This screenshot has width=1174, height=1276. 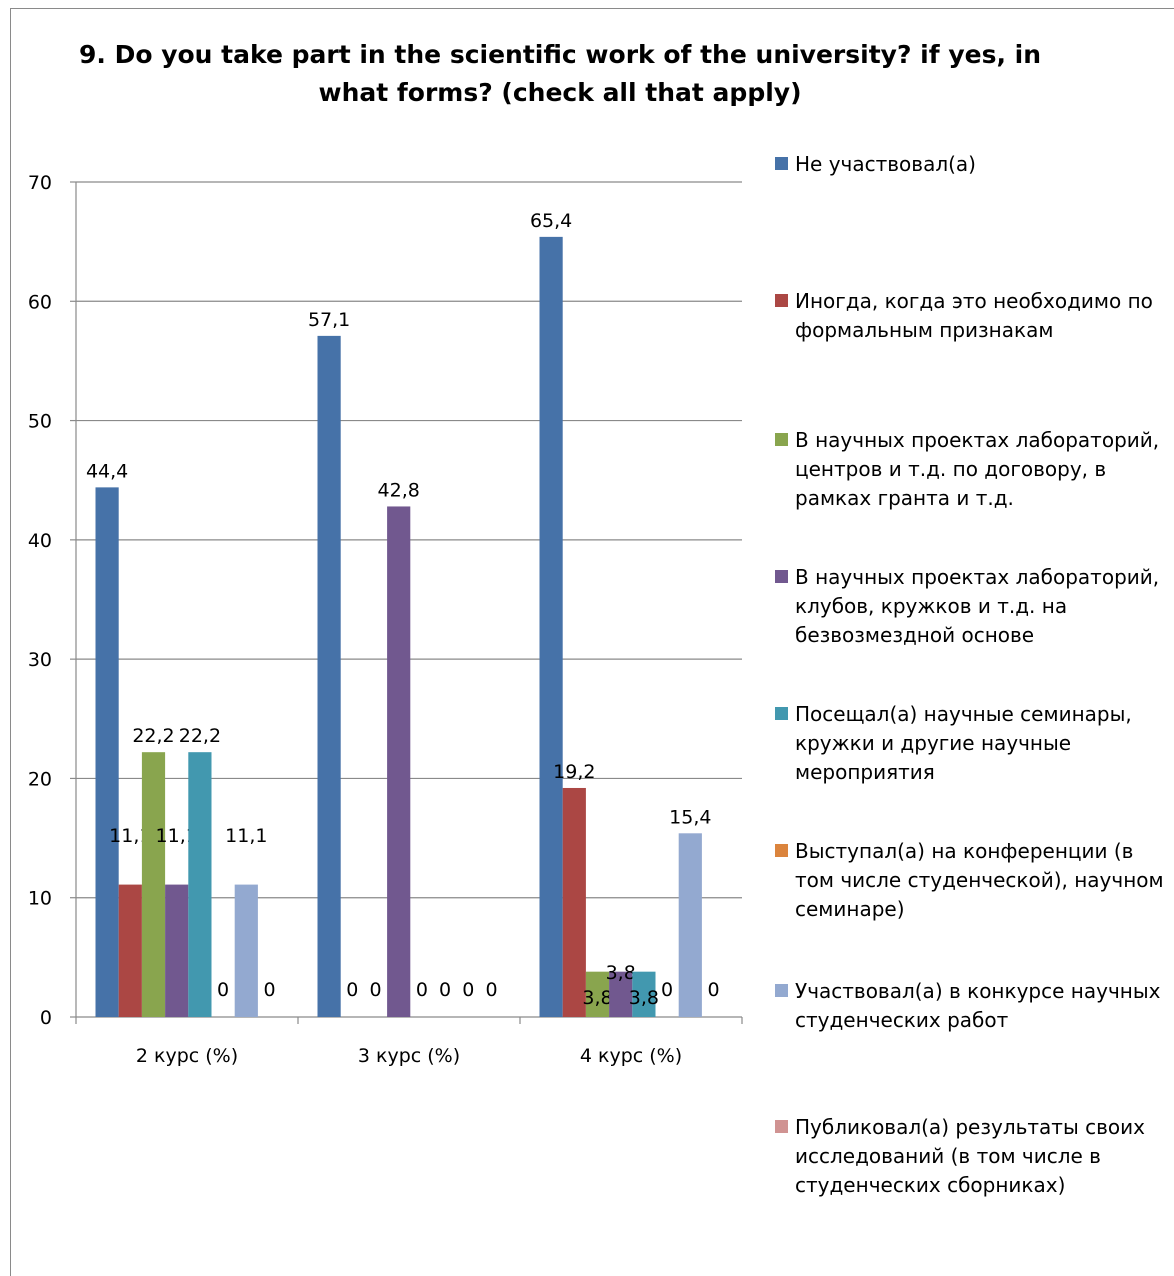 What do you see at coordinates (574, 772) in the screenshot?
I see `data-label: 19,2` at bounding box center [574, 772].